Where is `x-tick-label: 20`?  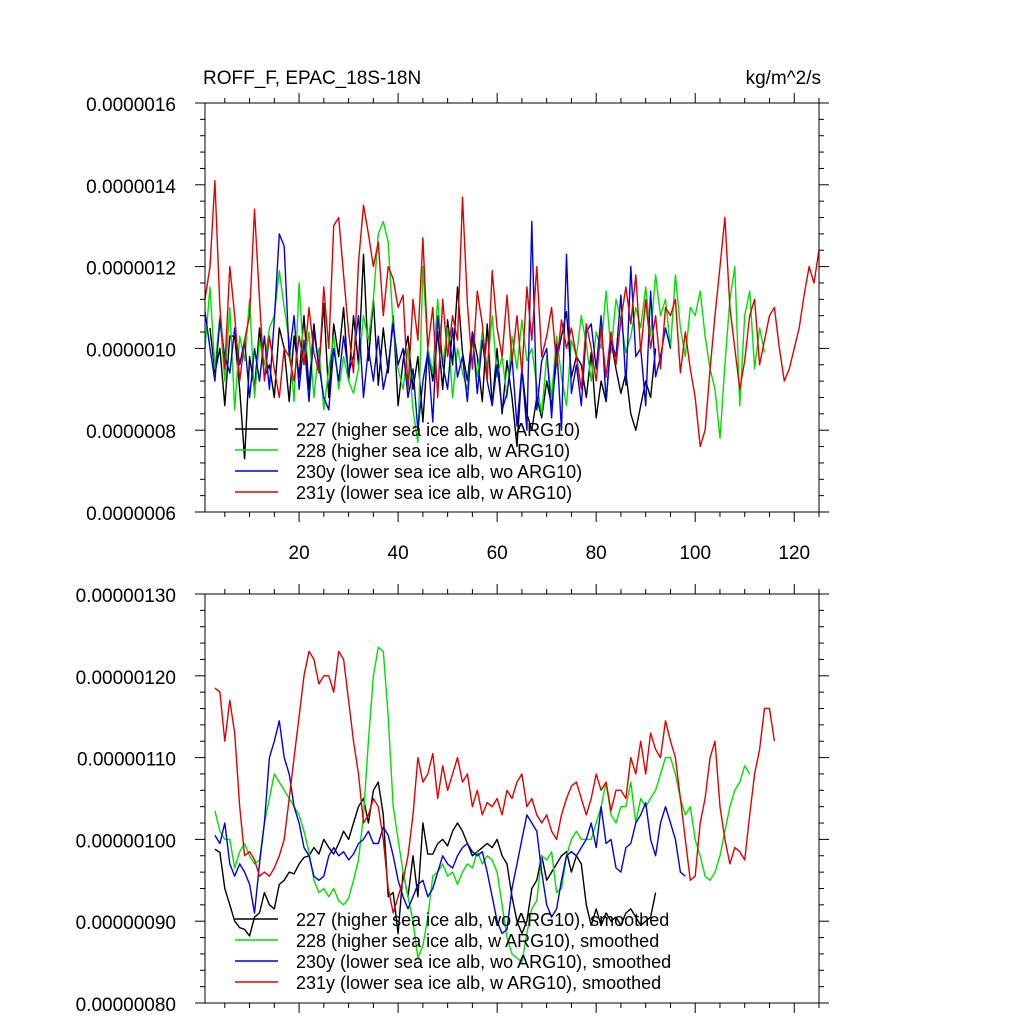 x-tick-label: 20 is located at coordinates (299, 553).